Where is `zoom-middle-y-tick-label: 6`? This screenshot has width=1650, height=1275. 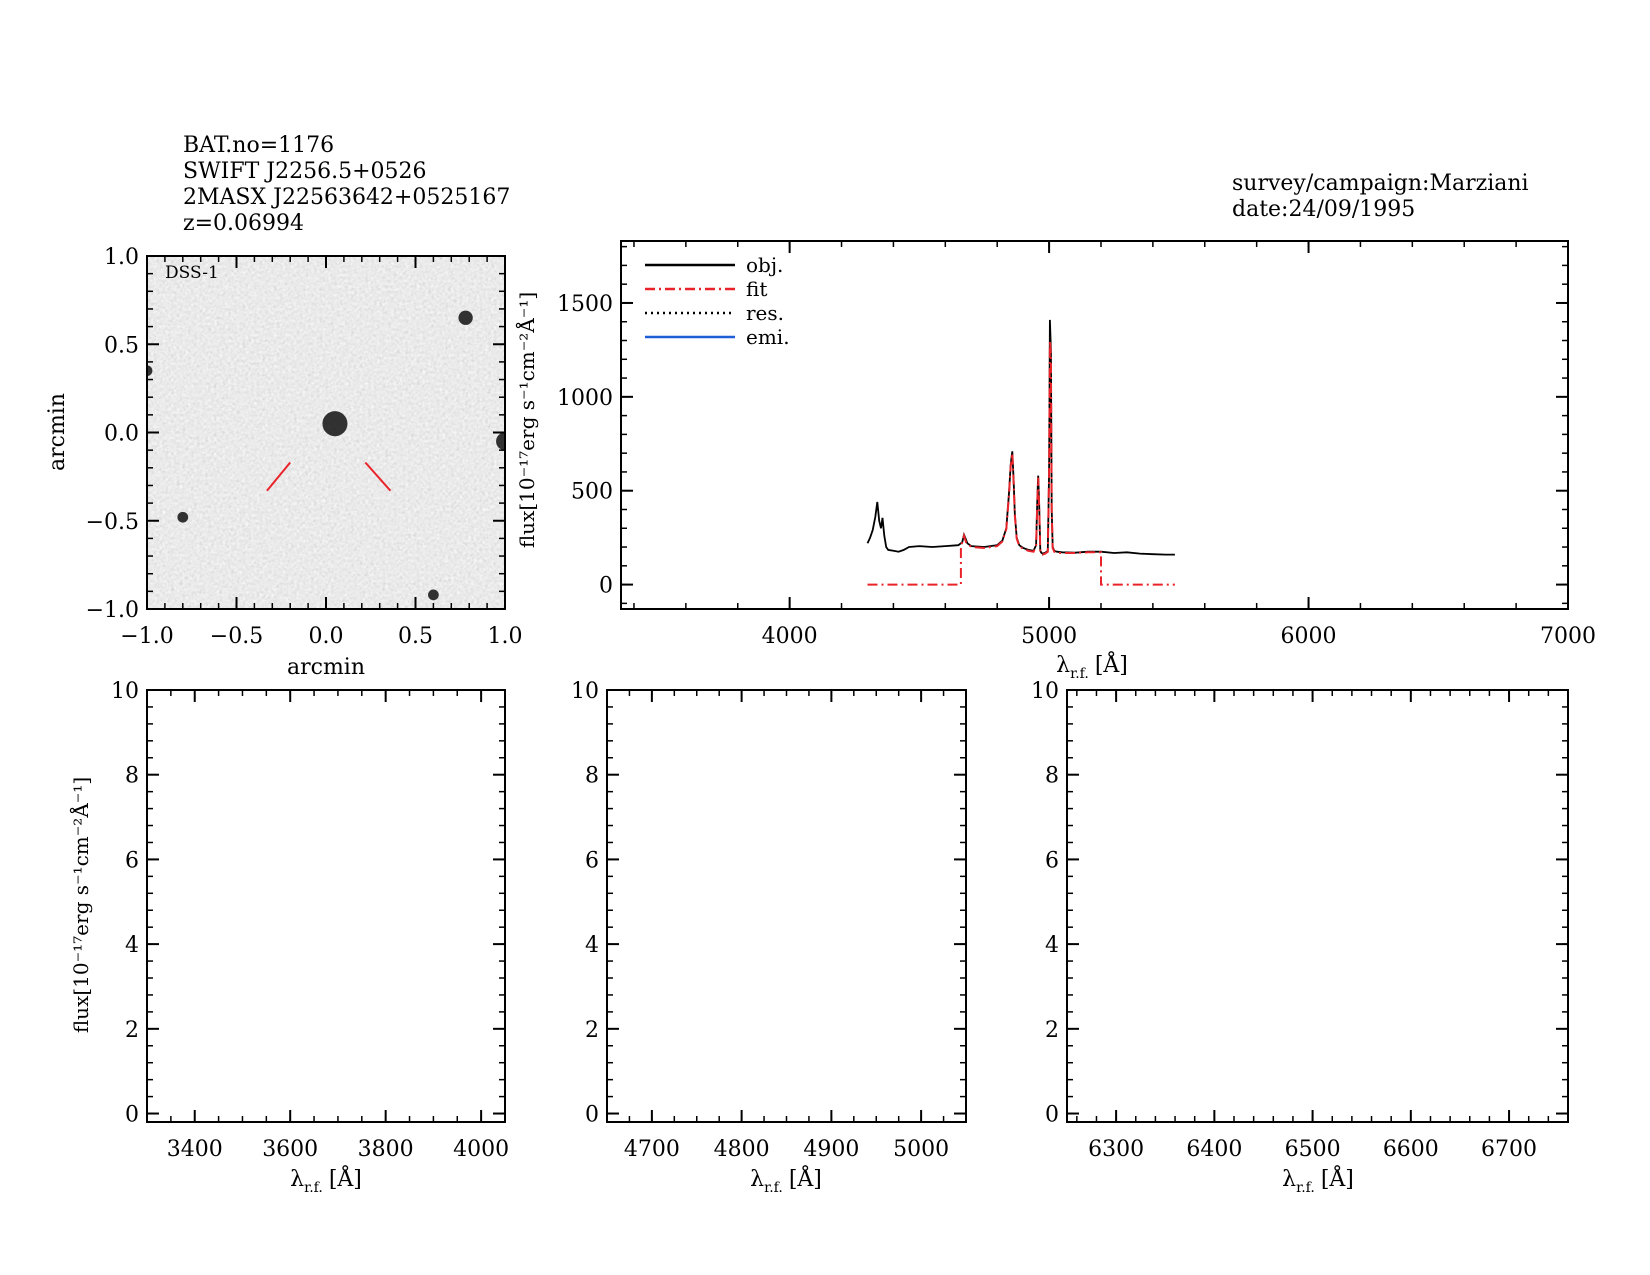
zoom-middle-y-tick-label: 6 is located at coordinates (592, 860).